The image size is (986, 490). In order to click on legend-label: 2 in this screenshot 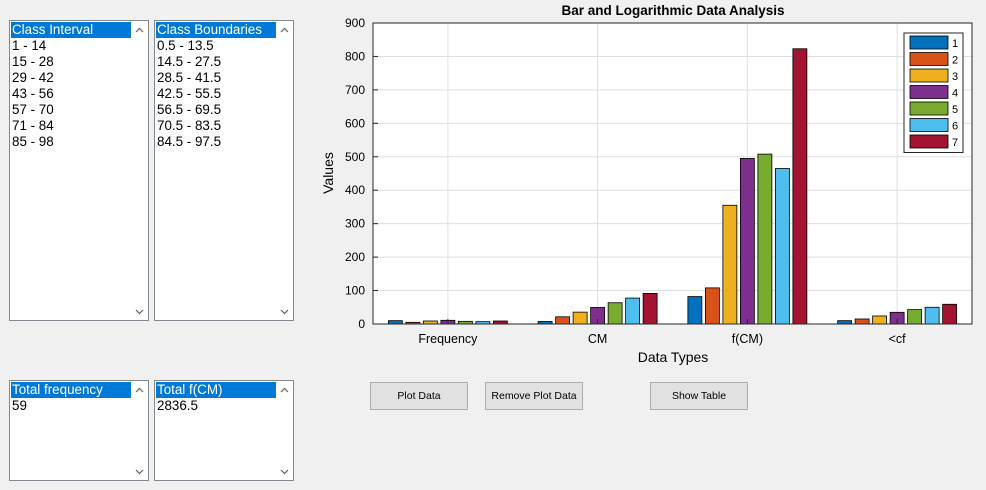, I will do `click(955, 61)`.